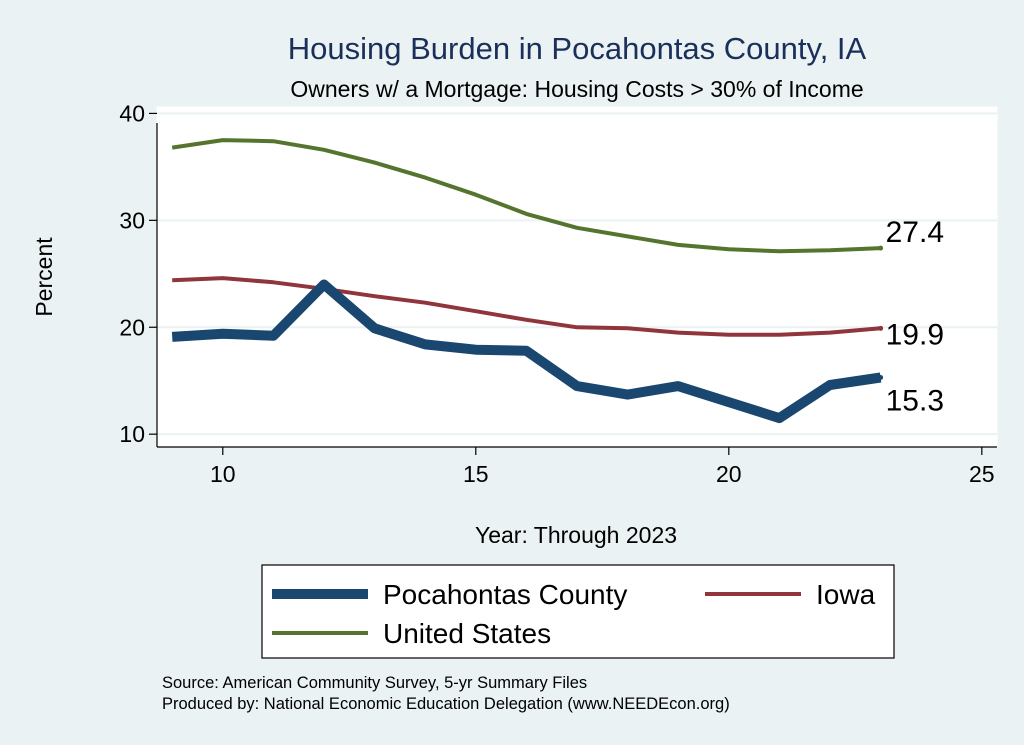  What do you see at coordinates (132, 434) in the screenshot?
I see `y-tick-label: 10` at bounding box center [132, 434].